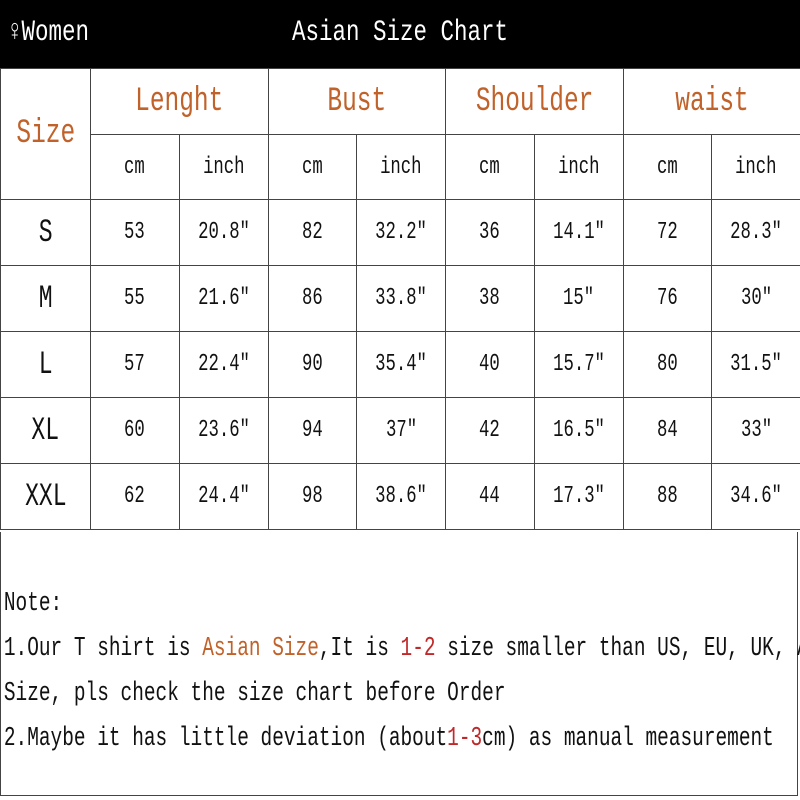  I want to click on value-cell: 21.6″, so click(223, 298).